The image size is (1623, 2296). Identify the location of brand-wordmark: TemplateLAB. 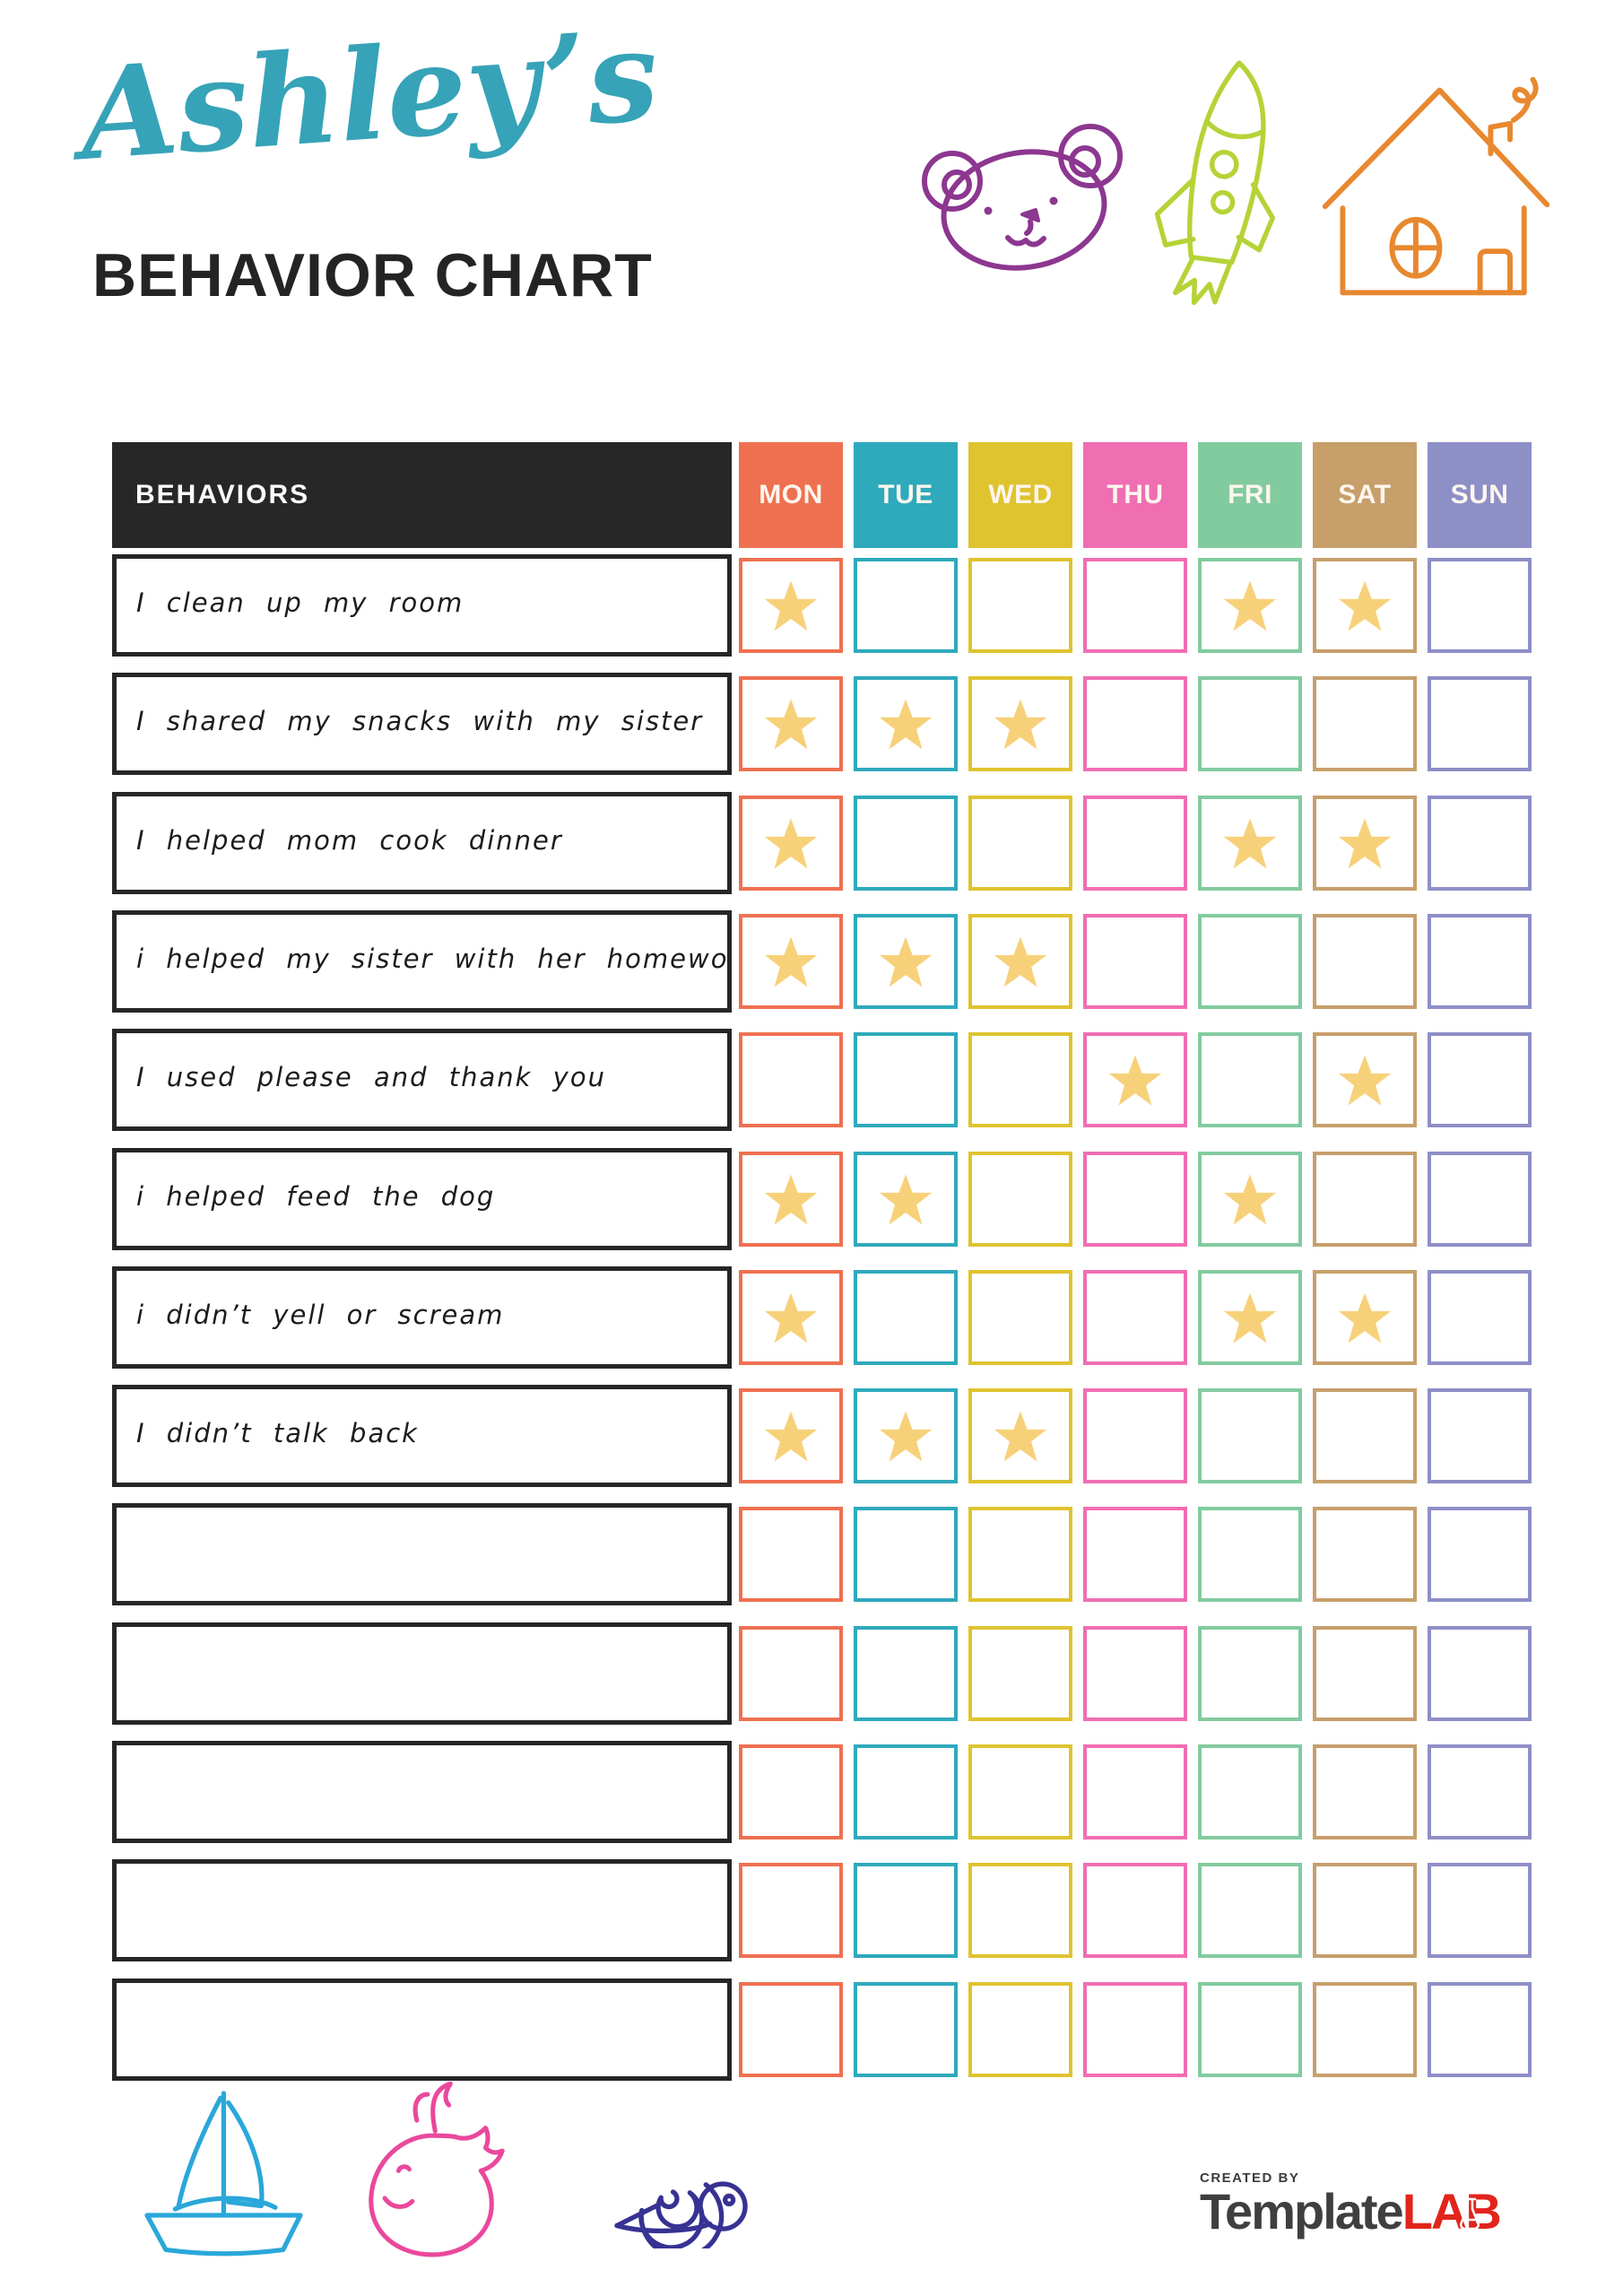
(1351, 2211).